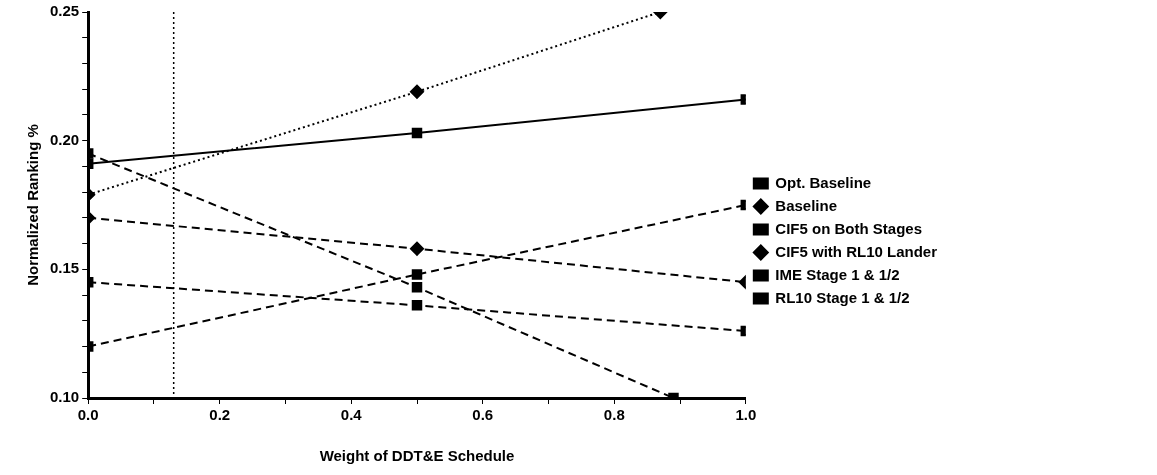 This screenshot has width=1157, height=475. Describe the element at coordinates (837, 274) in the screenshot. I see `legend-label: IME Stage 1 & 1/2` at that location.